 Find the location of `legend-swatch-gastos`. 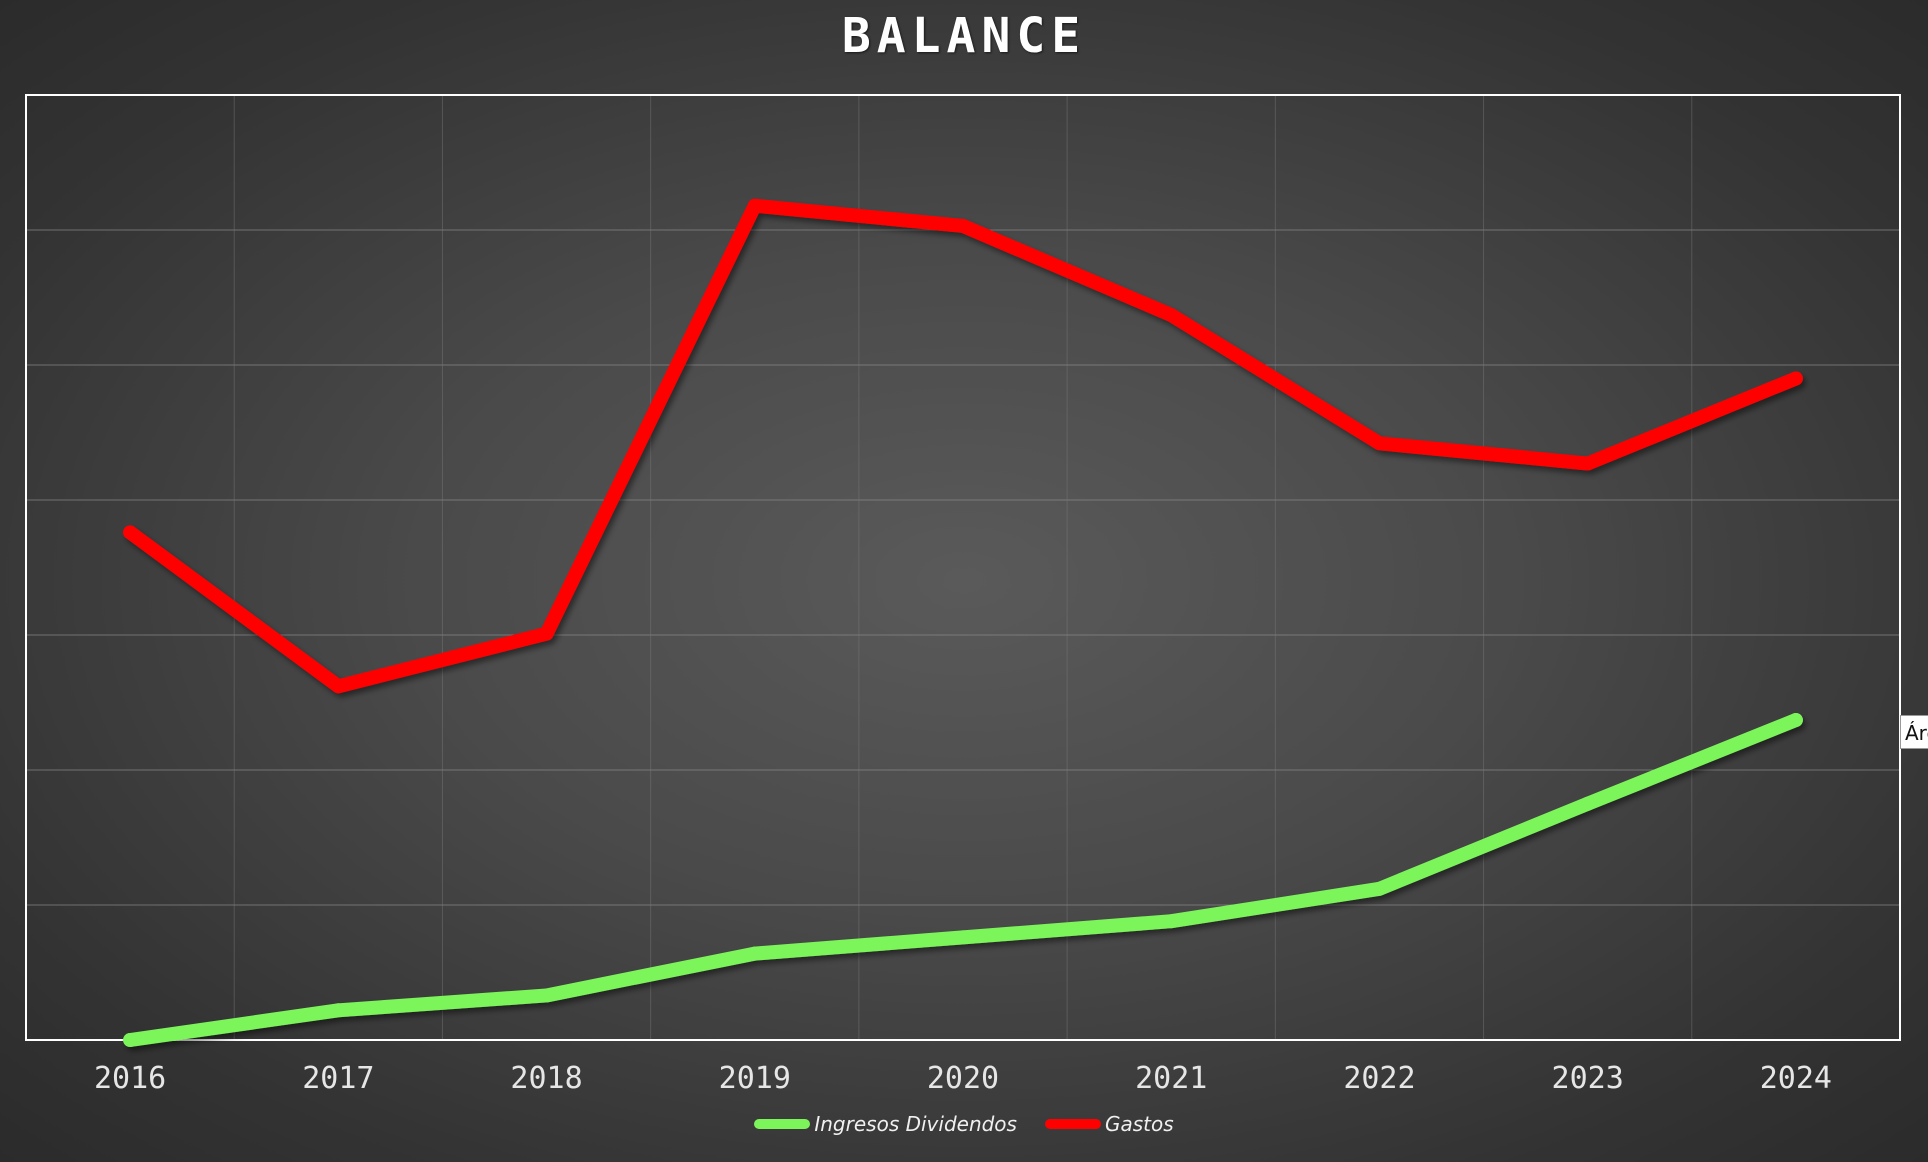

legend-swatch-gastos is located at coordinates (1072, 1124).